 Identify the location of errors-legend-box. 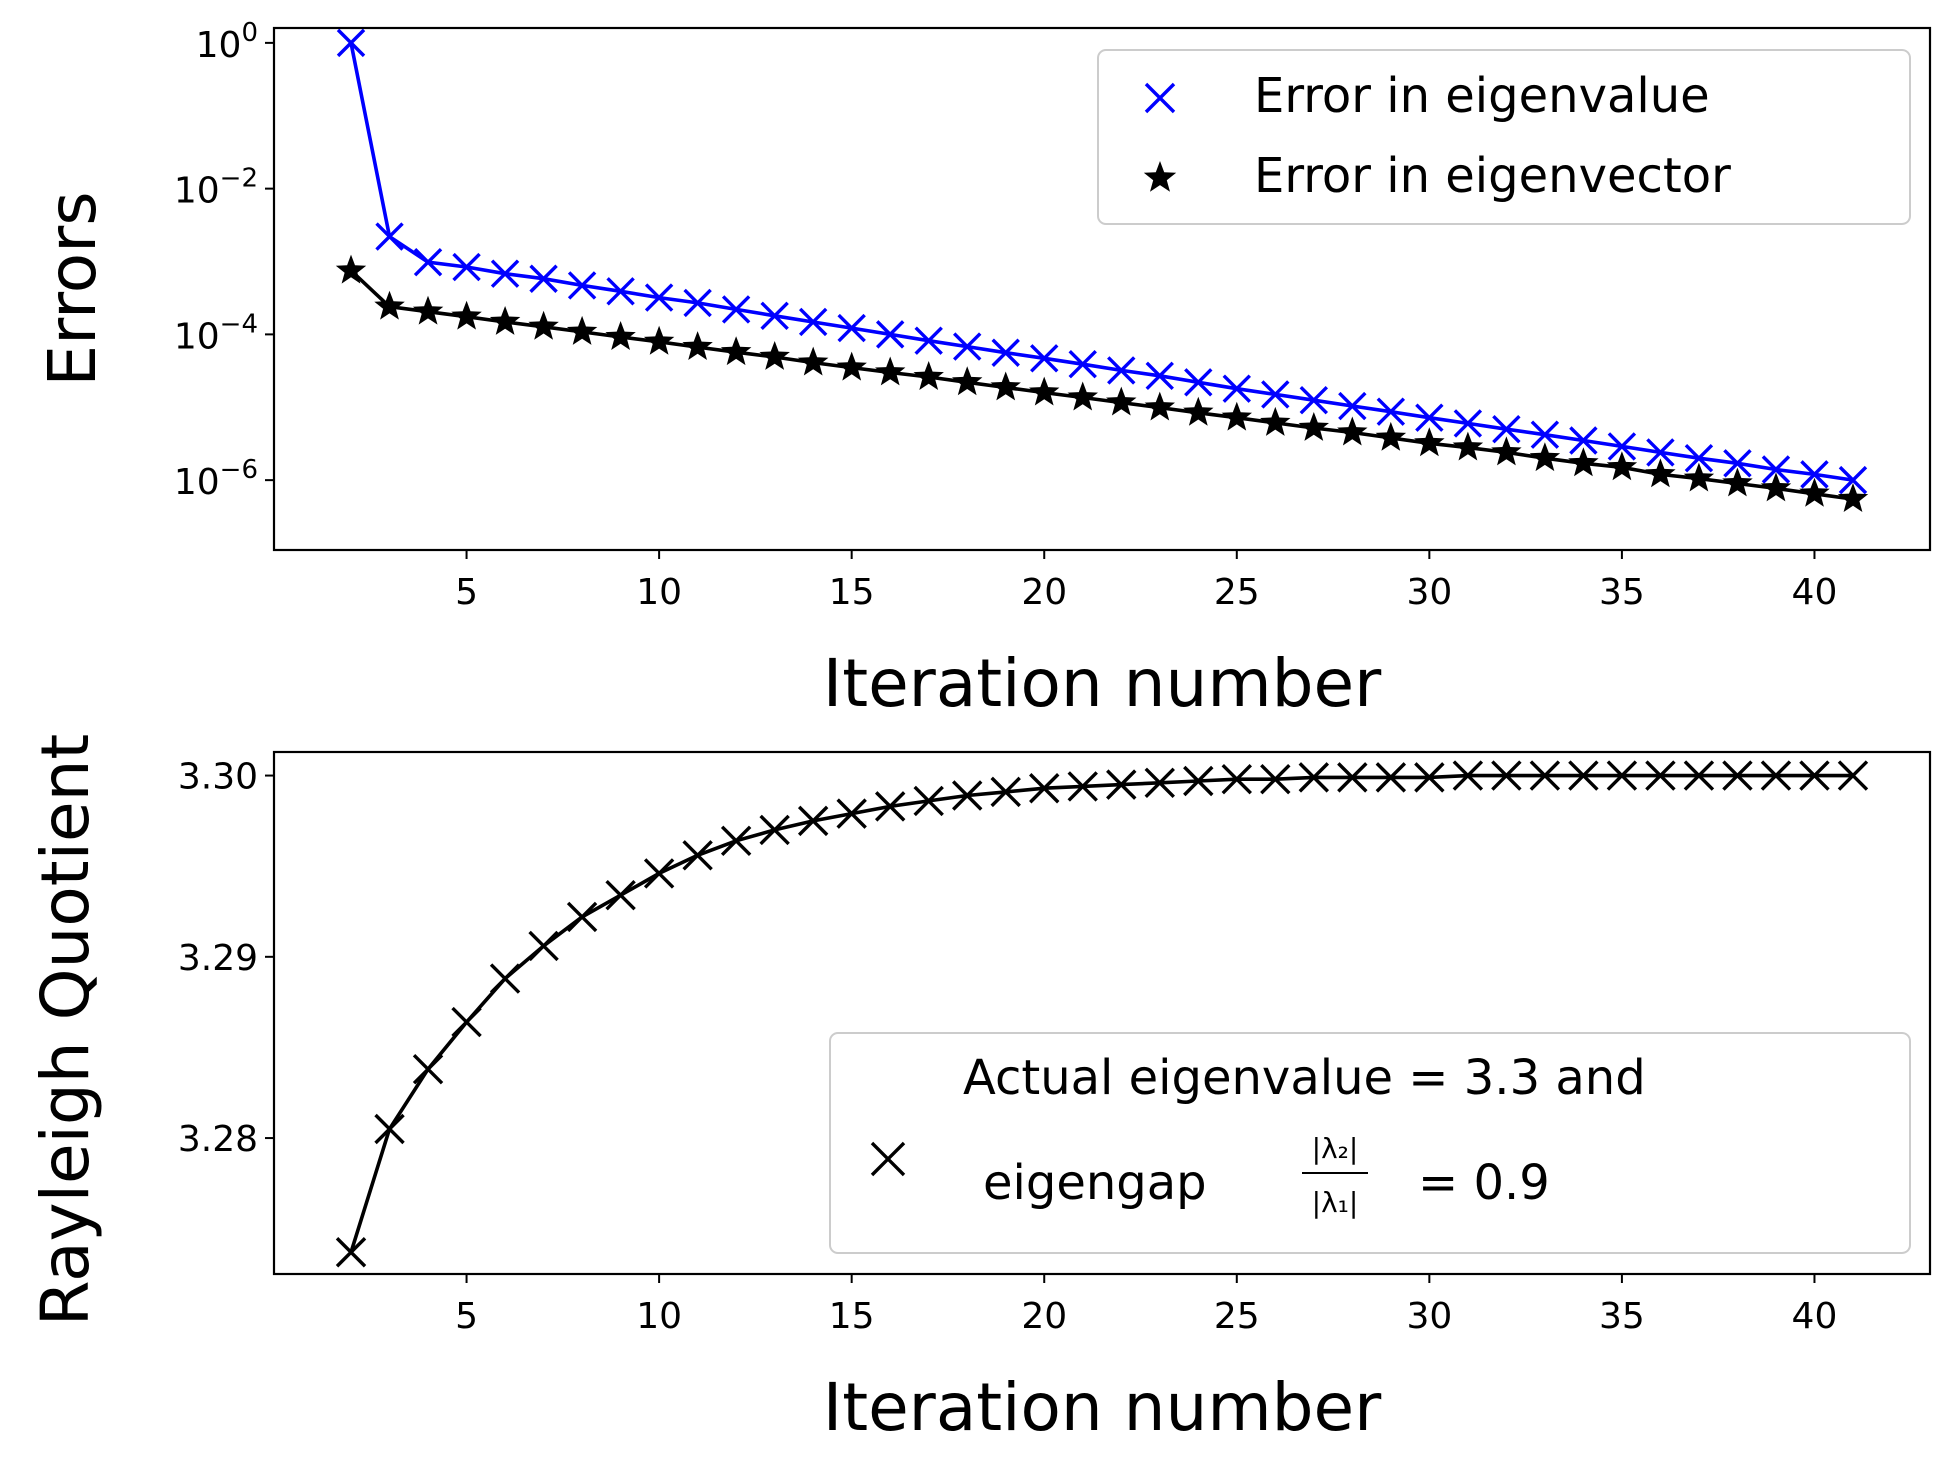
(1504, 137).